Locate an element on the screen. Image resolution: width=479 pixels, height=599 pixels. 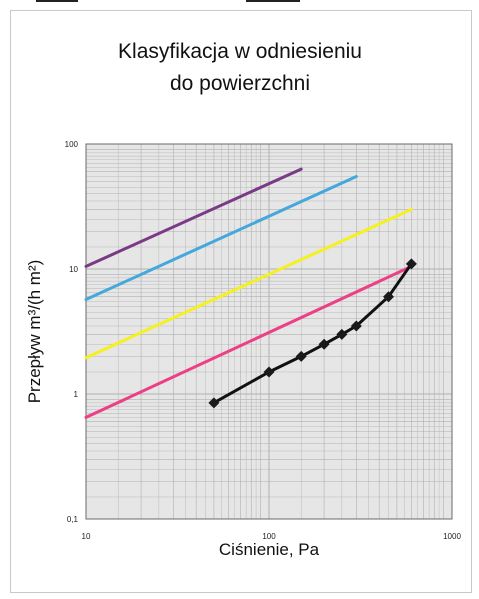
y-tick-labels: 0,1 1 10 100 is located at coordinates (72, 332).